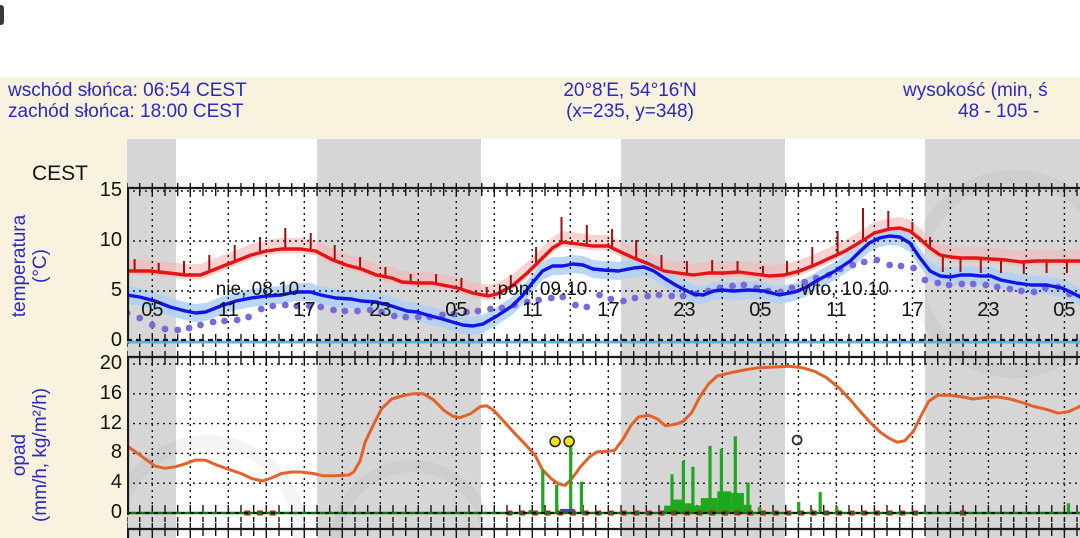 The image size is (1080, 538). What do you see at coordinates (630, 90) in the screenshot?
I see `coordinates-text: 20°8'E, 54°16'N` at bounding box center [630, 90].